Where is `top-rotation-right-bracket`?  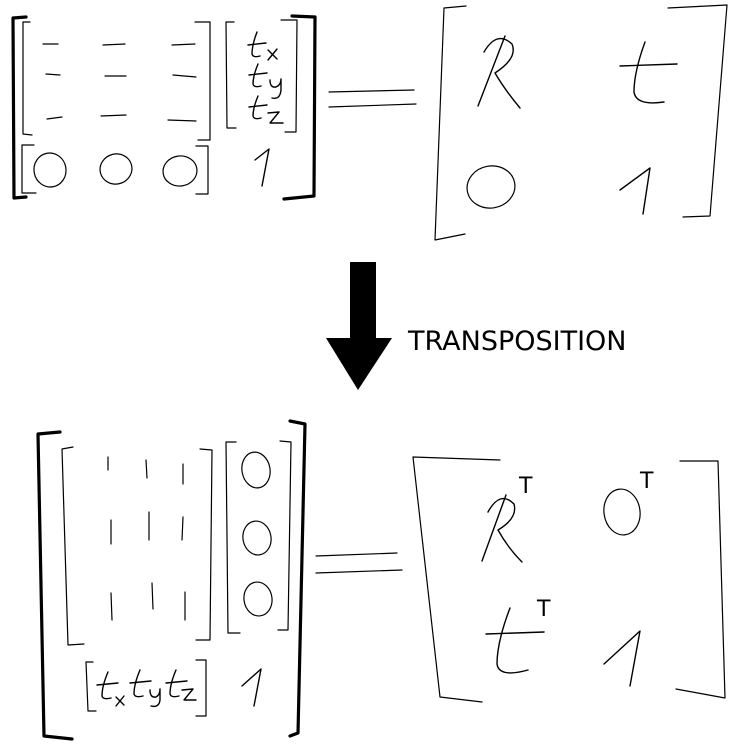
top-rotation-right-bracket is located at coordinates (202, 81).